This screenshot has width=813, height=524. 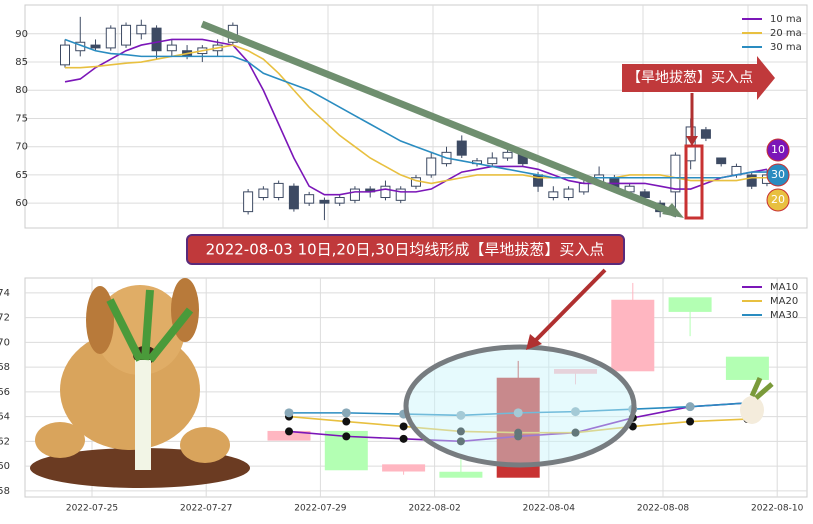 I want to click on legend-label: MA10, so click(x=784, y=287).